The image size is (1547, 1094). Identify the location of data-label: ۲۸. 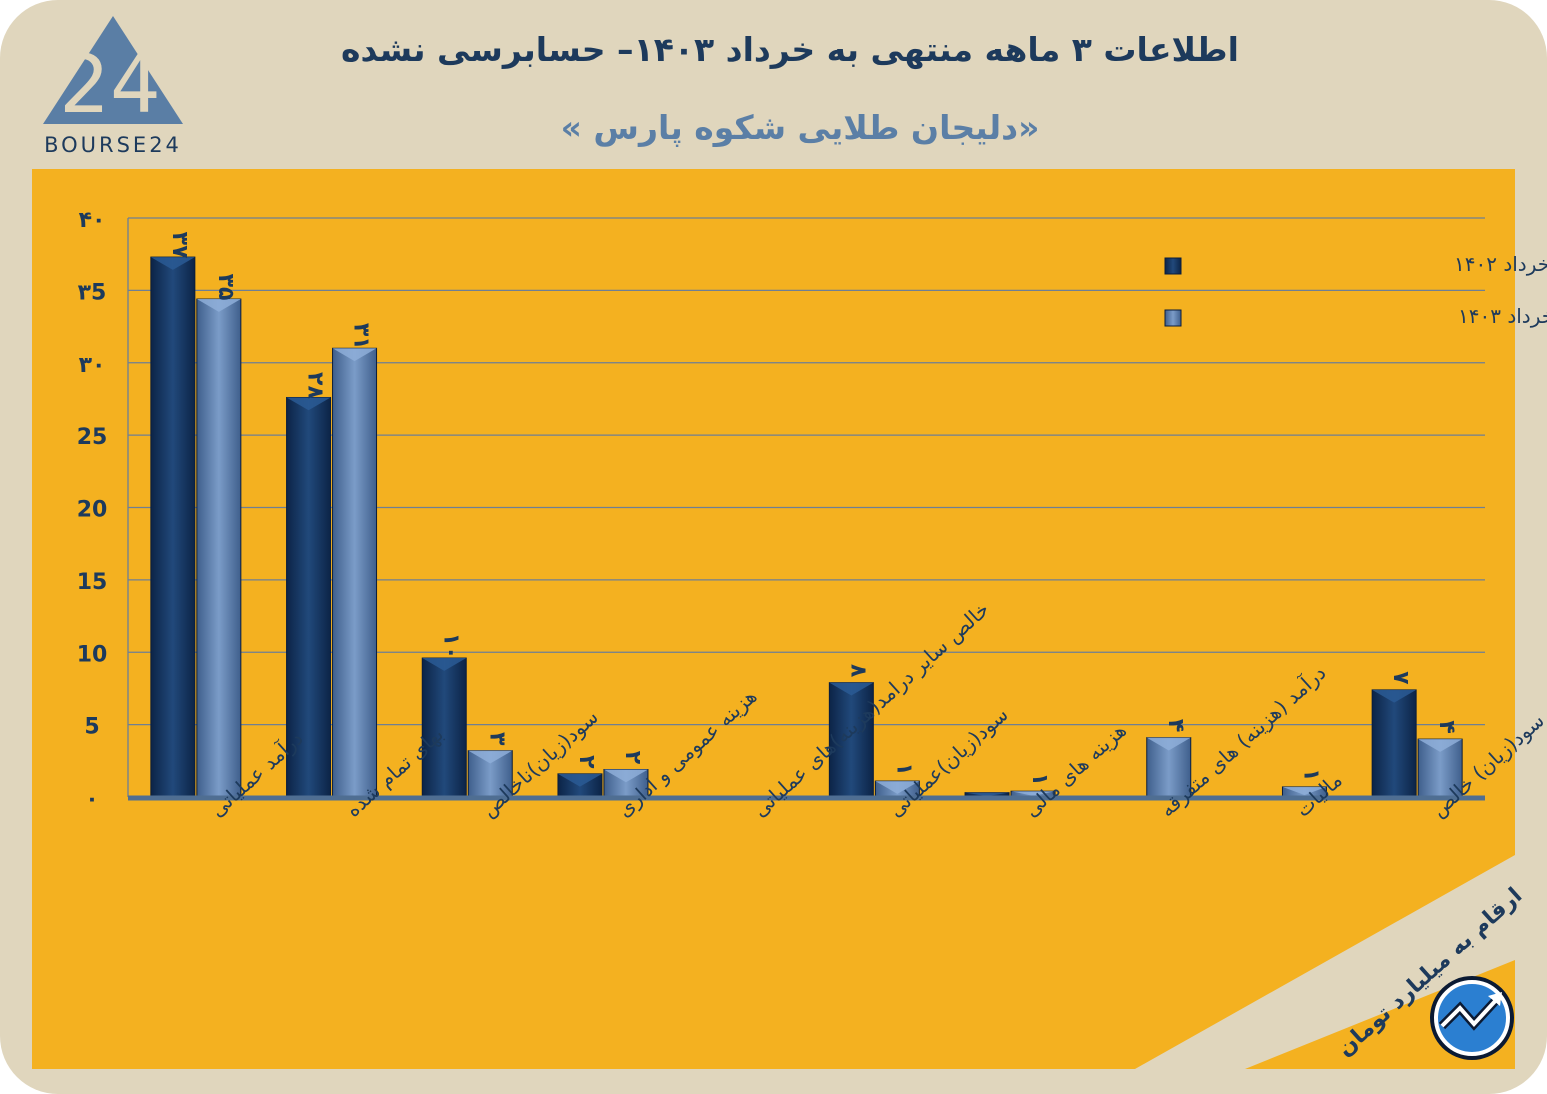
(315, 385).